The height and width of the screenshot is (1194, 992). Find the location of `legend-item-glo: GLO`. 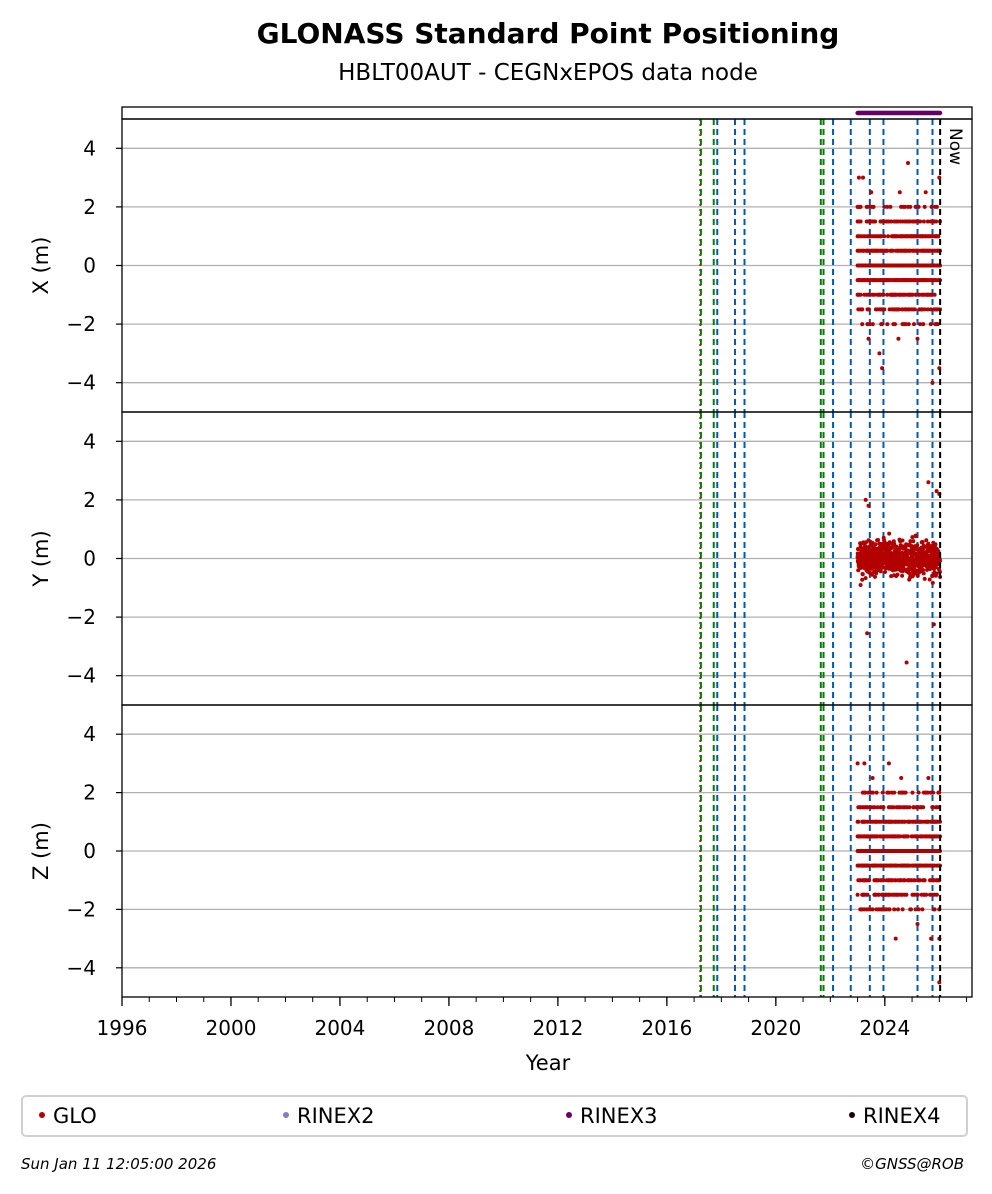

legend-item-glo: GLO is located at coordinates (68, 1116).